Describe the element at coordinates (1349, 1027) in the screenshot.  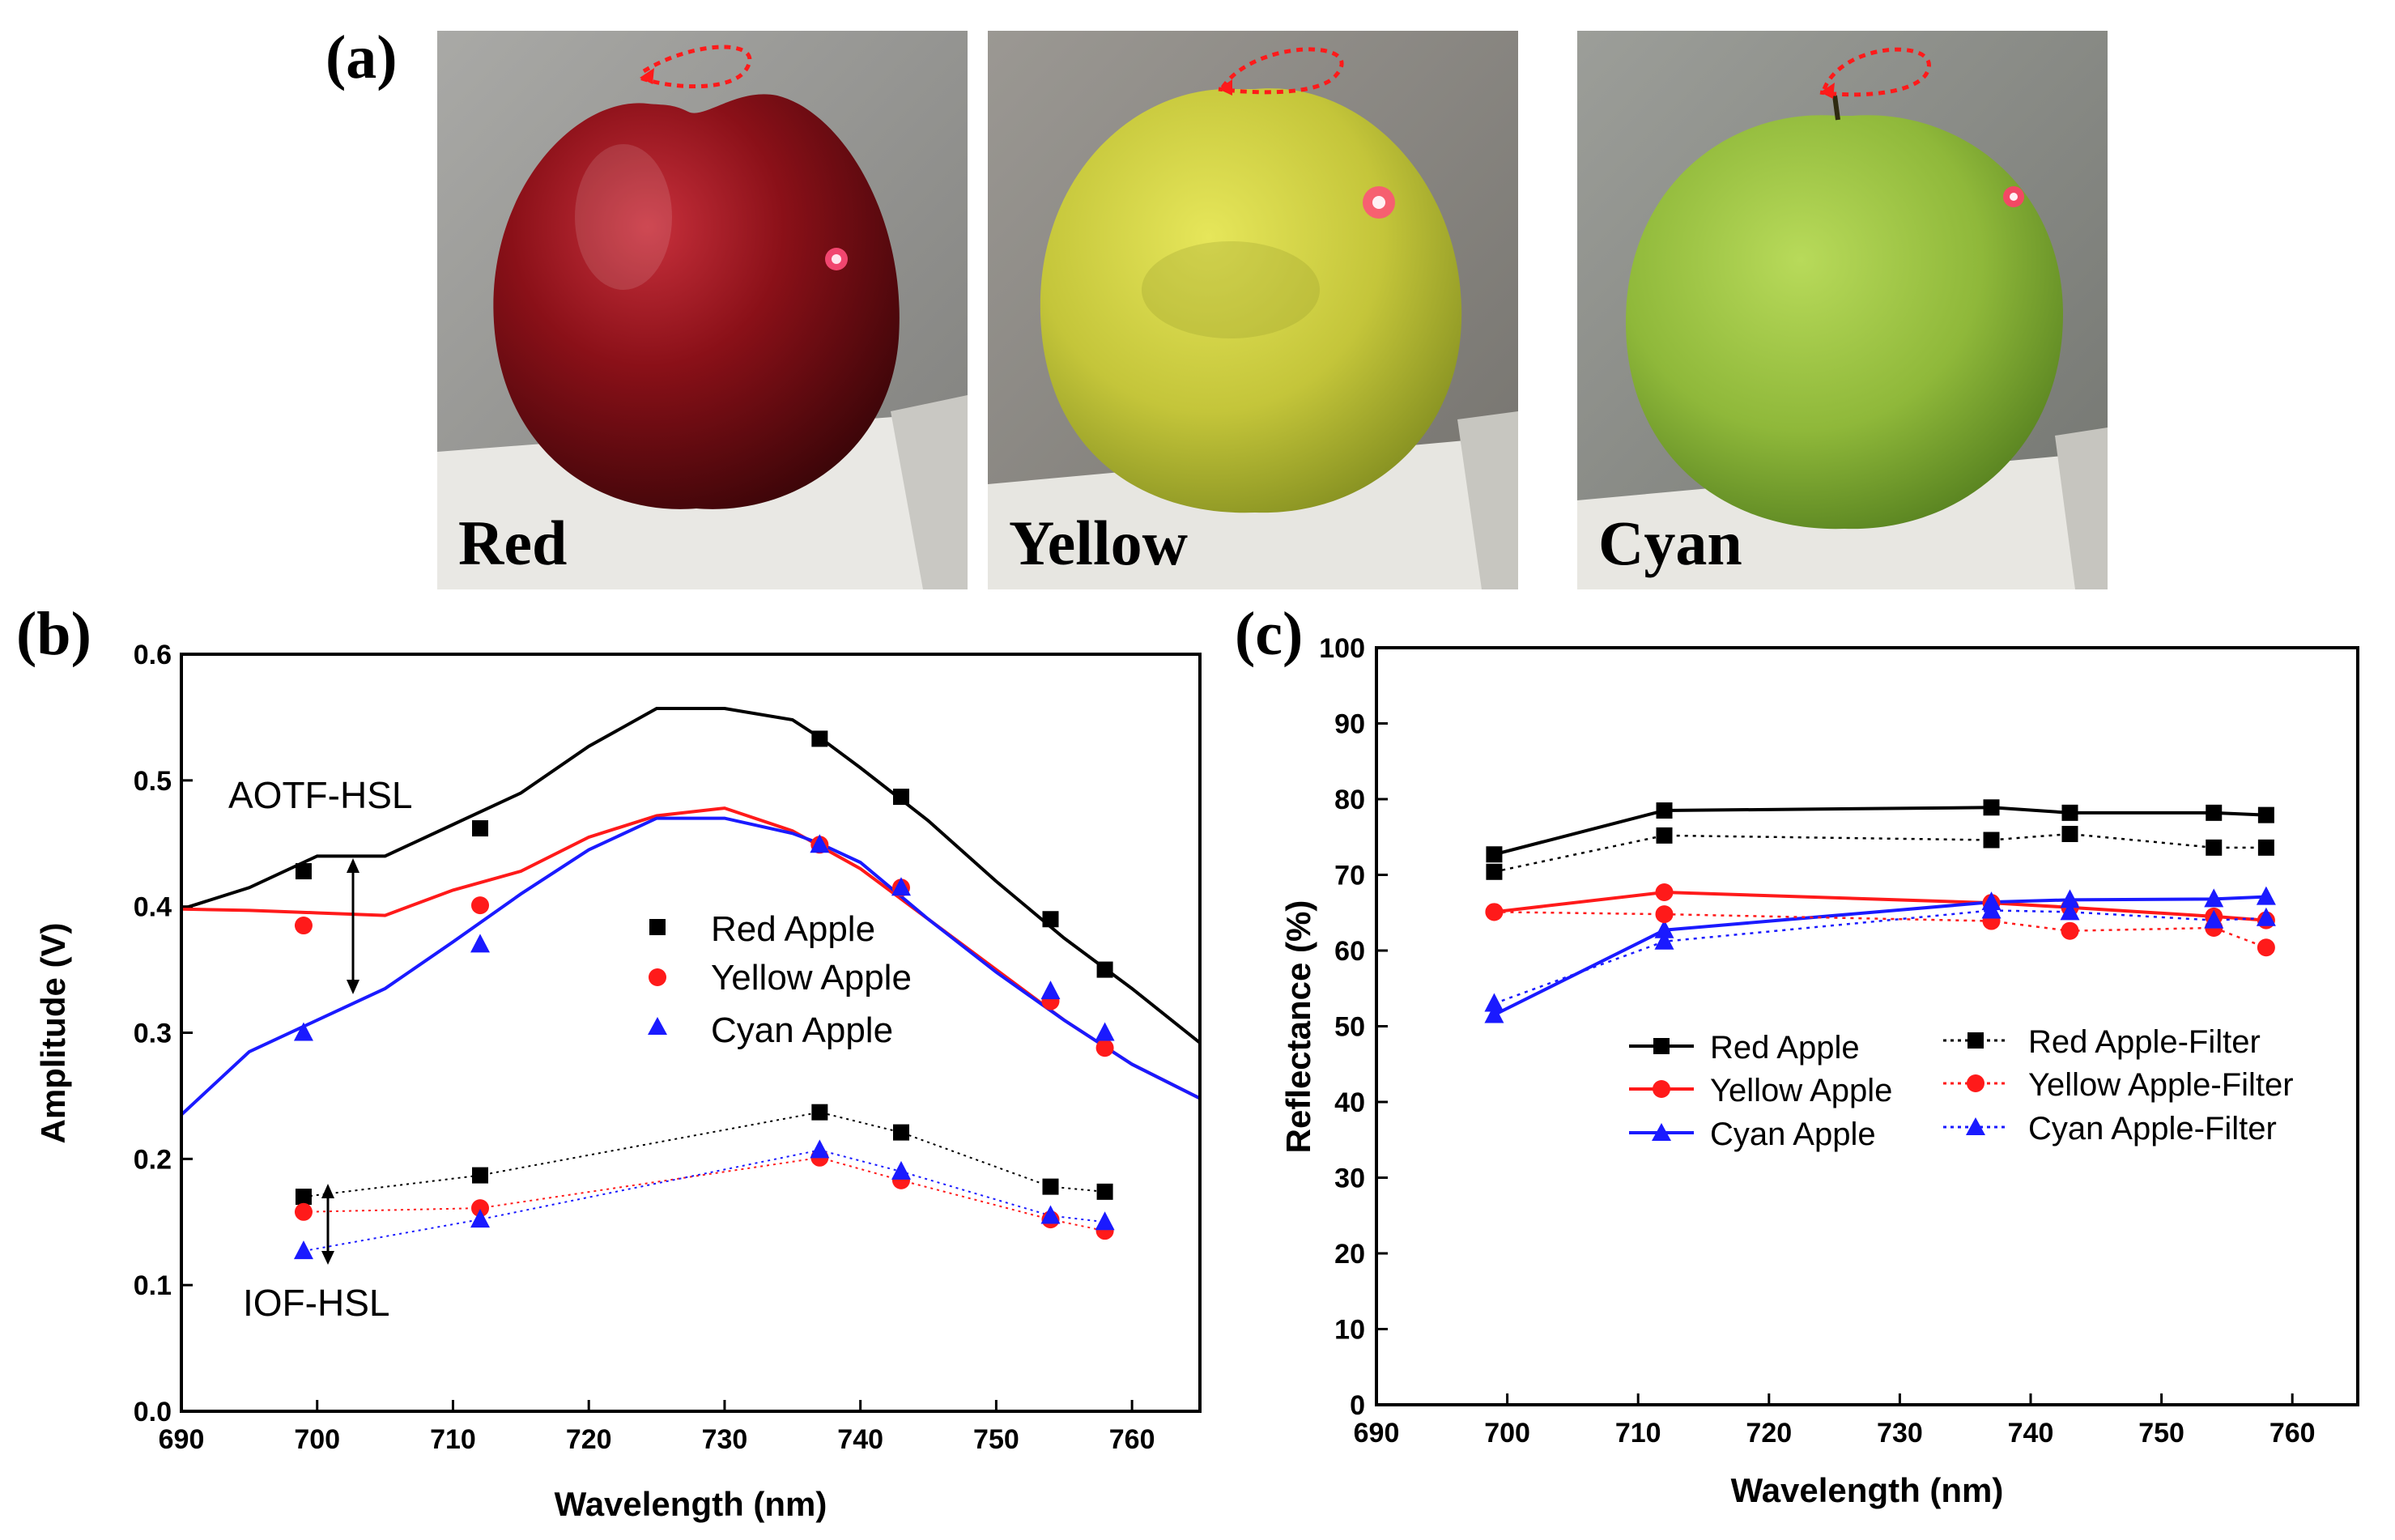
I see `chart-c-ytick-label: 50` at that location.